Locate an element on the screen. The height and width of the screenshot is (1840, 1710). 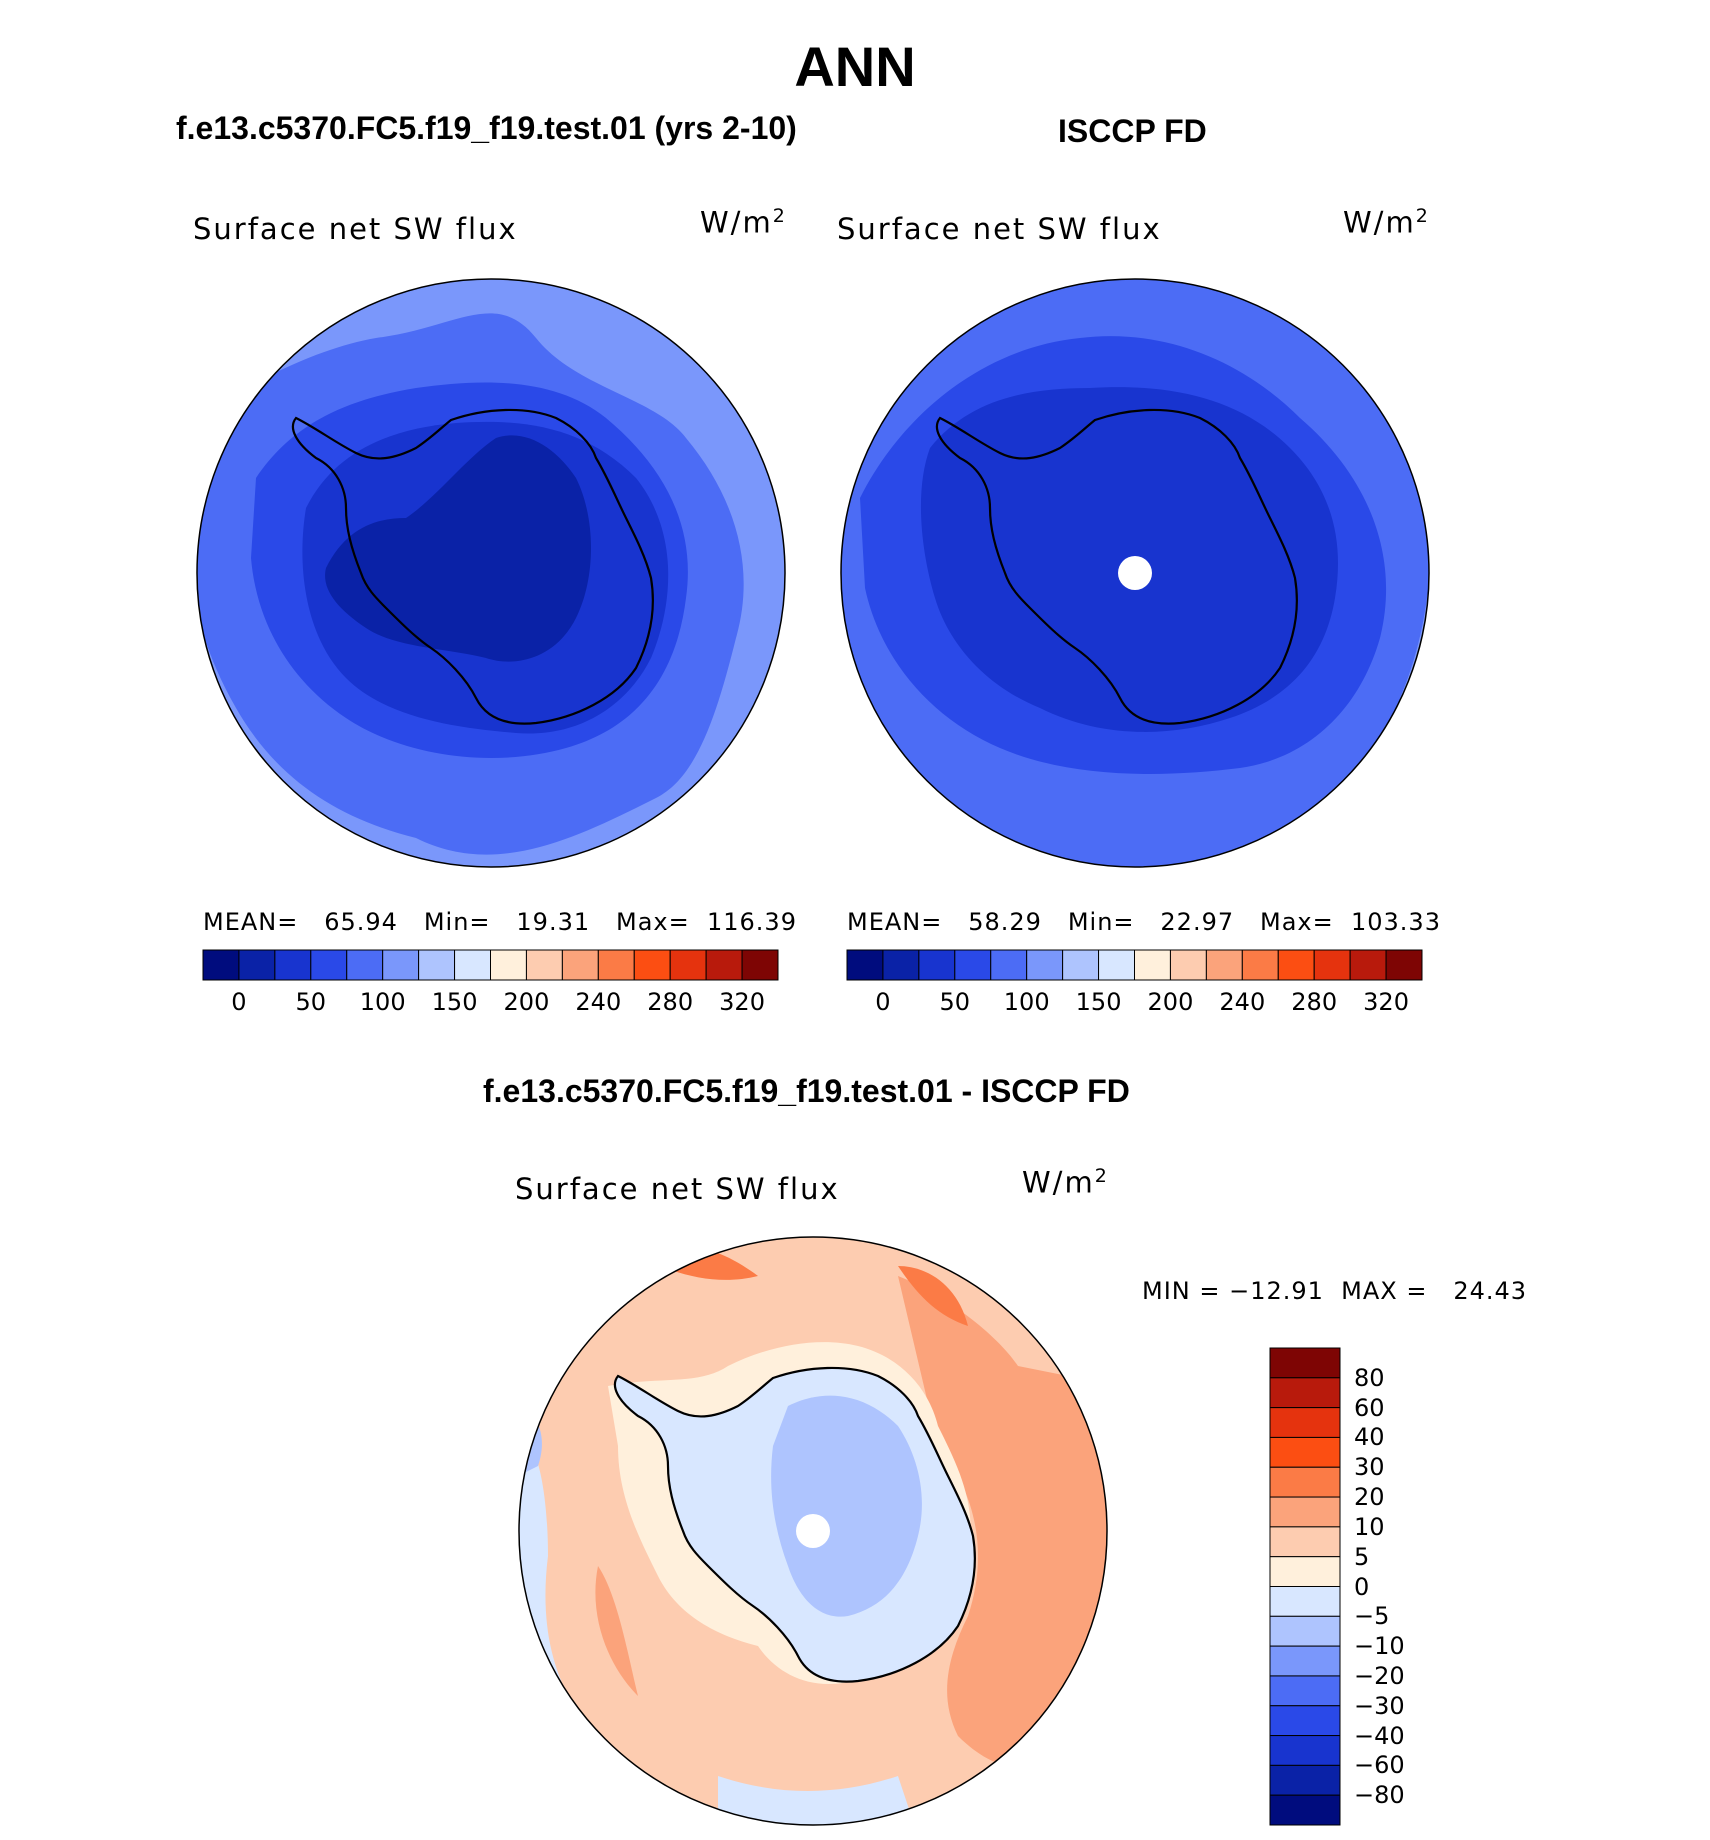
obs-unit-label: W/m2 is located at coordinates (1386, 222).